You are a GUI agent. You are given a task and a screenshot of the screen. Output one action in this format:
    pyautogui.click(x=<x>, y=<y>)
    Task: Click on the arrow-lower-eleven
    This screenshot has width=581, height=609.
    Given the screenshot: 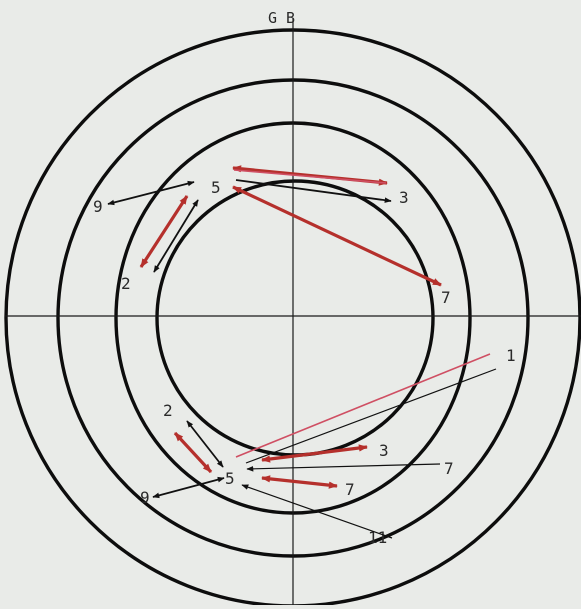 What is the action you would take?
    pyautogui.click(x=317, y=511)
    